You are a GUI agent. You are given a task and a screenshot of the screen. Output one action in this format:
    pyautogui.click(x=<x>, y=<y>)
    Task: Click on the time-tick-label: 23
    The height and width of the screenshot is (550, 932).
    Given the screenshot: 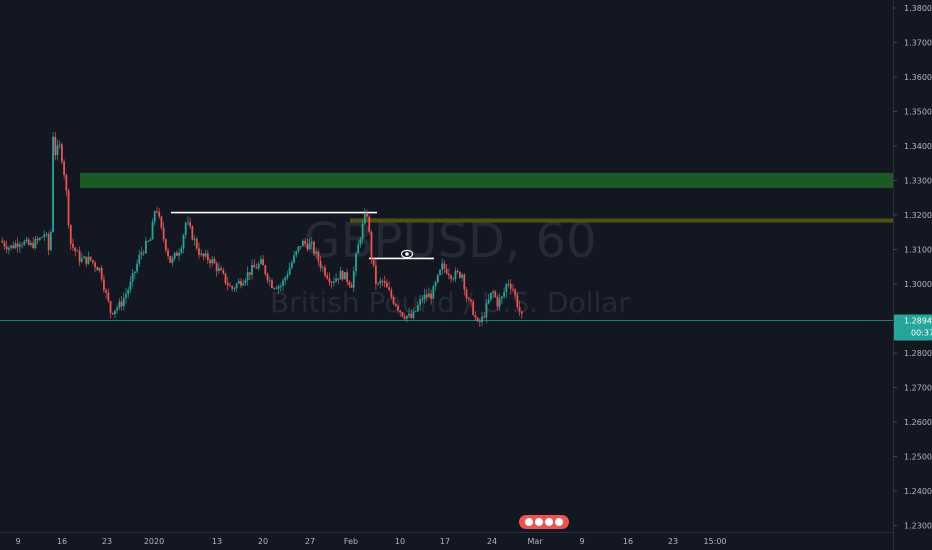 What is the action you would take?
    pyautogui.click(x=673, y=541)
    